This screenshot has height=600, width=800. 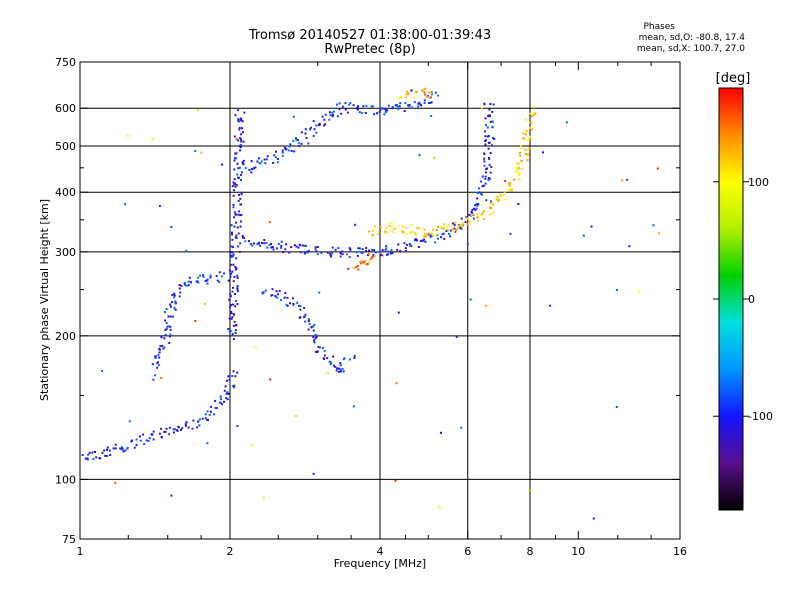 I want to click on y-tick-label: 300, so click(x=65, y=252).